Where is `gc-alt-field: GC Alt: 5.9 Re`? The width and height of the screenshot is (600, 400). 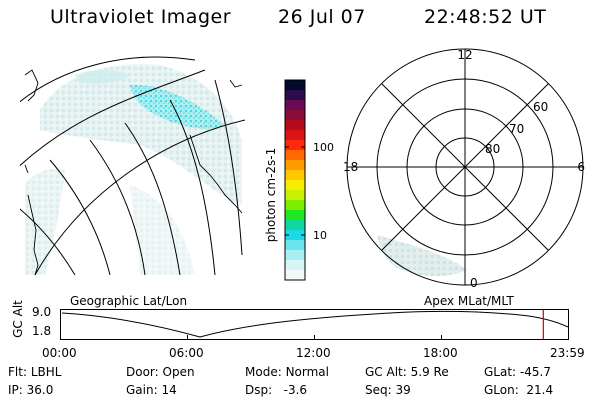
gc-alt-field: GC Alt: 5.9 Re is located at coordinates (407, 372).